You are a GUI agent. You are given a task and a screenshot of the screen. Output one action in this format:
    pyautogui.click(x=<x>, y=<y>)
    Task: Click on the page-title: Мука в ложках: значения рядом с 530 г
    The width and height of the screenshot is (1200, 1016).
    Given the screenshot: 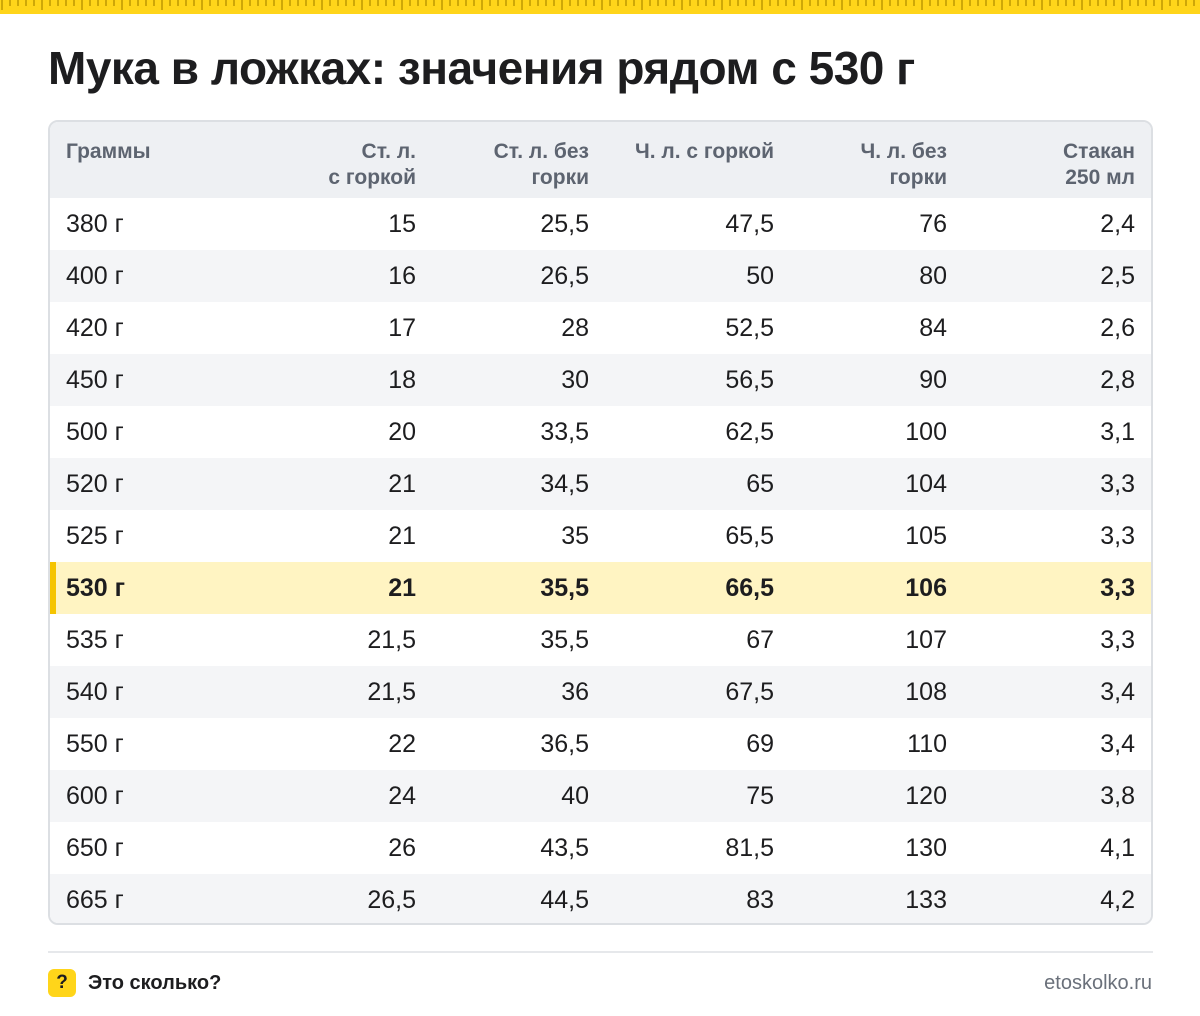 What is the action you would take?
    pyautogui.click(x=481, y=68)
    